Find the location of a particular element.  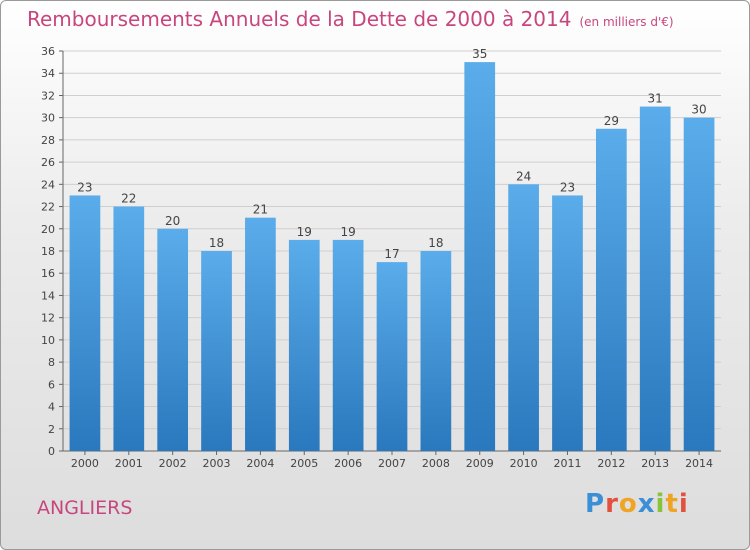

bar-value-label: 24 is located at coordinates (523, 176).